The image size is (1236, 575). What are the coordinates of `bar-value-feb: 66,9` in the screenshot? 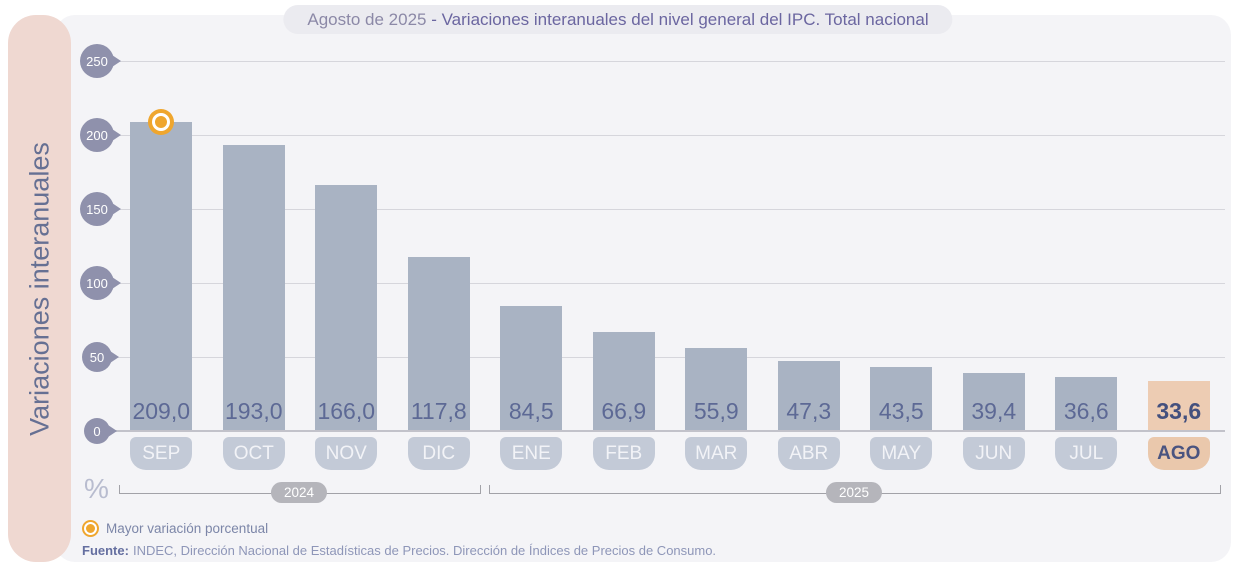 It's located at (624, 411).